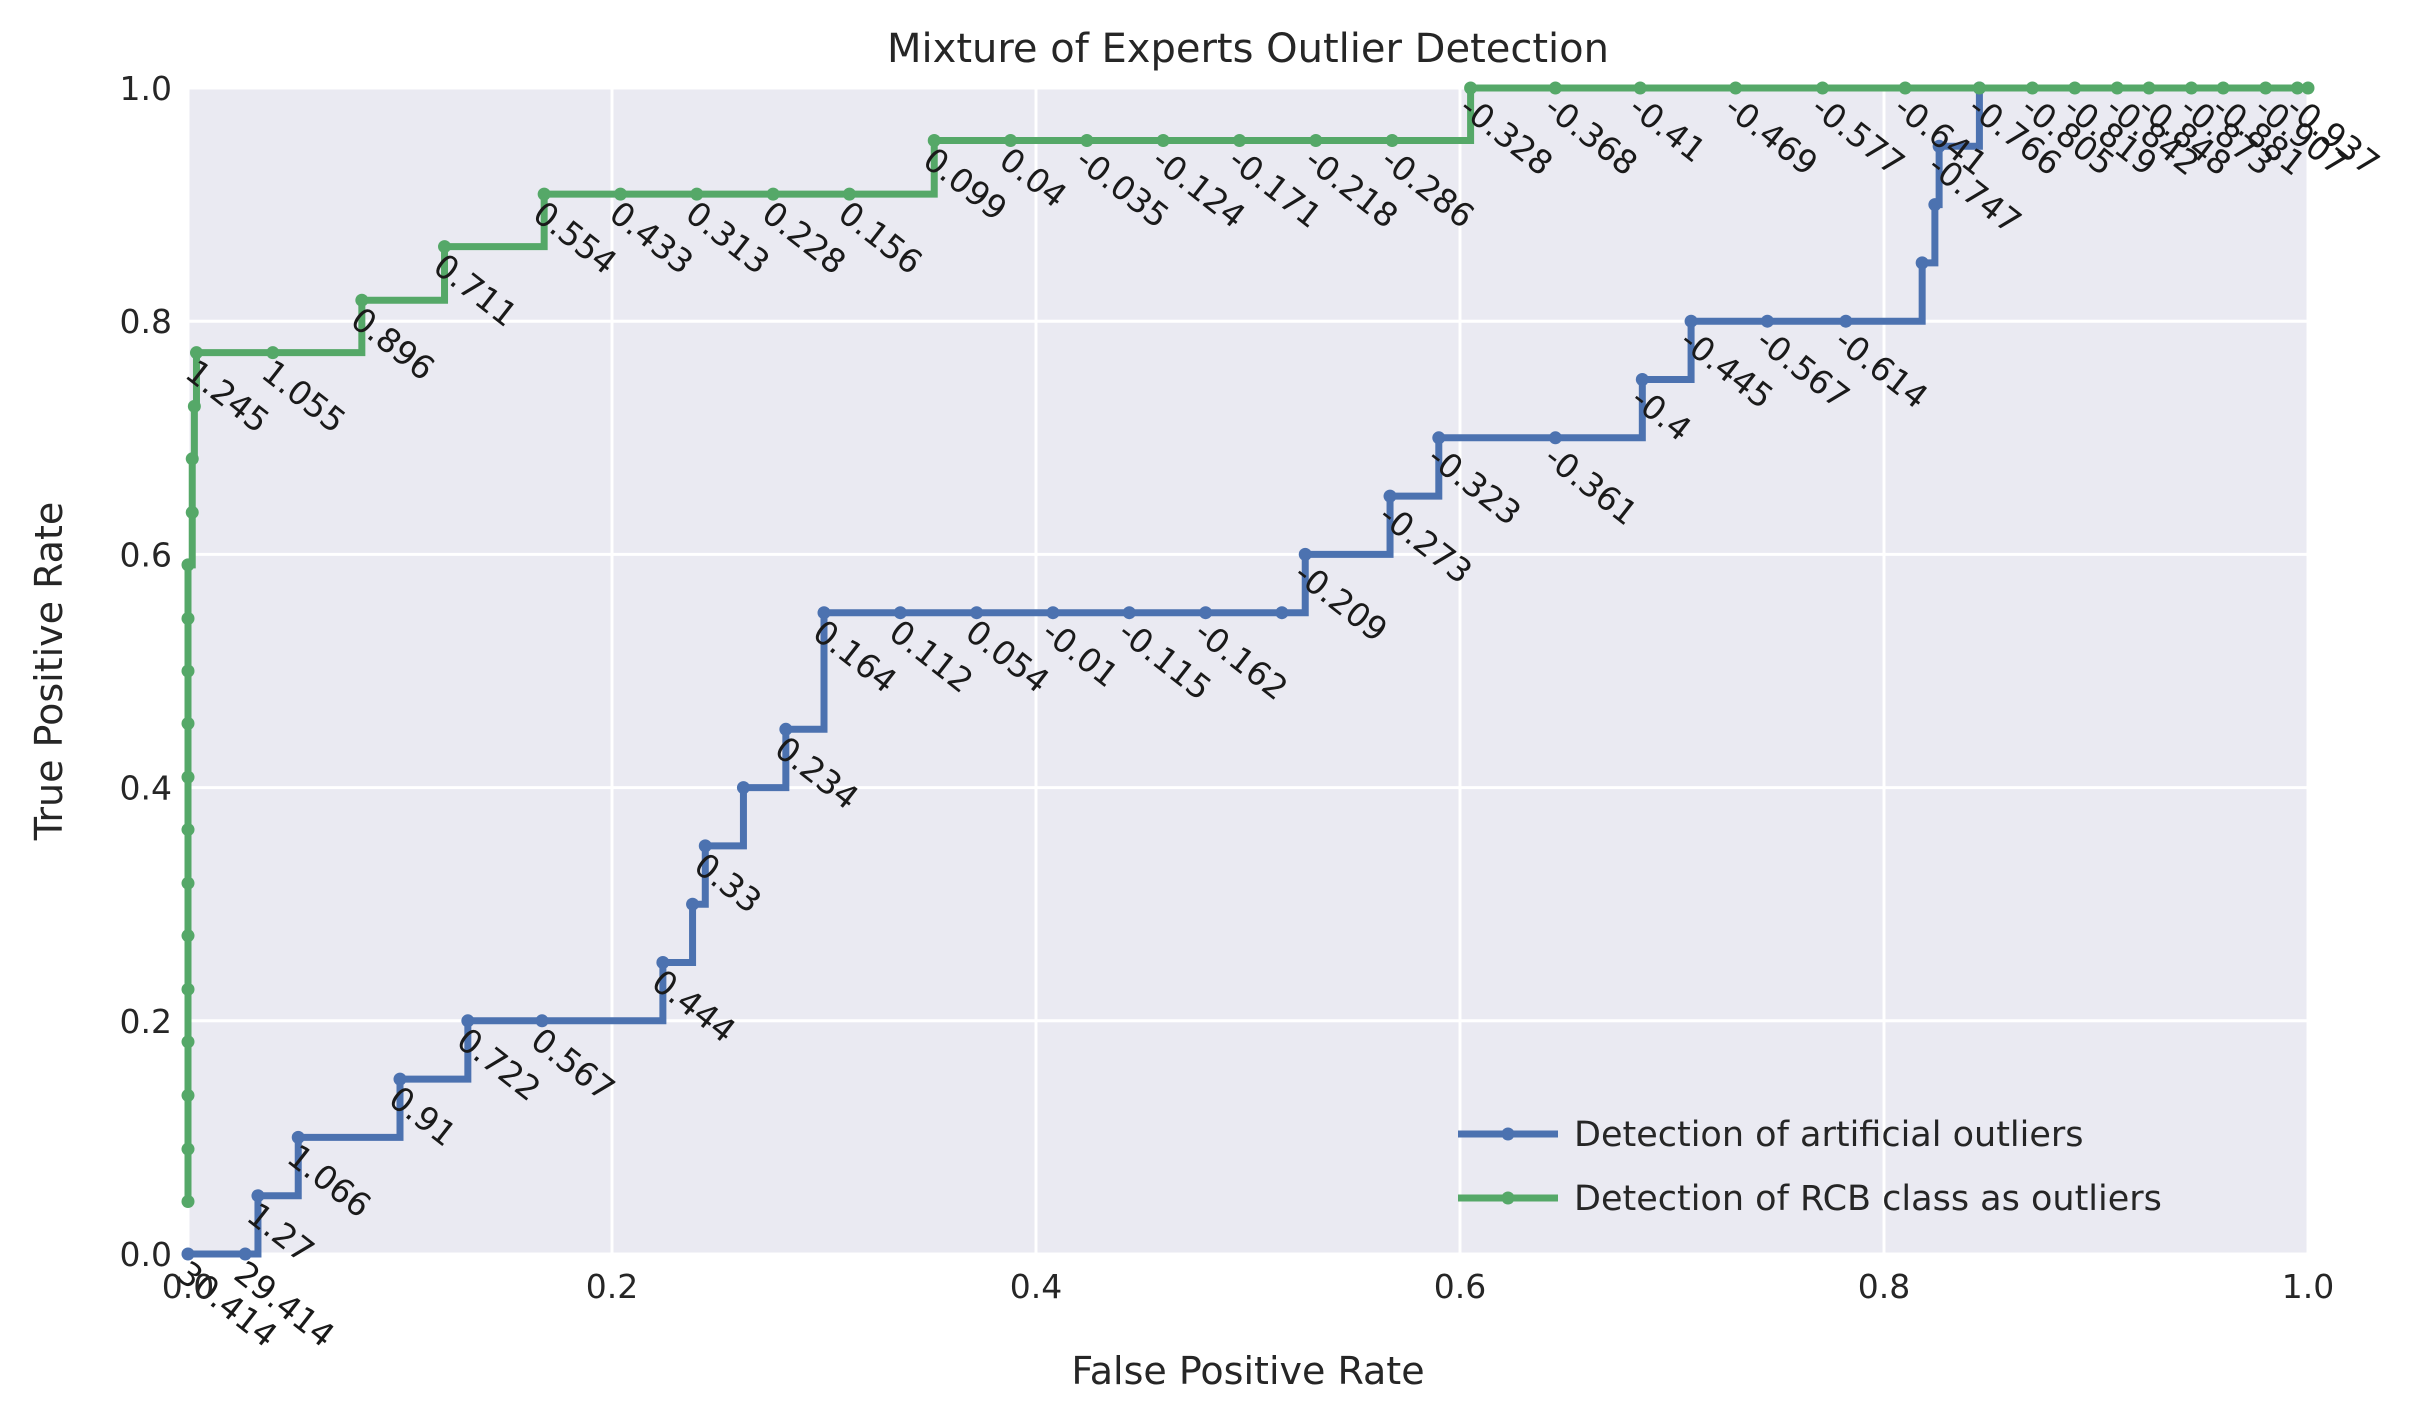  I want to click on x-tick-label: 0.4, so click(1036, 1286).